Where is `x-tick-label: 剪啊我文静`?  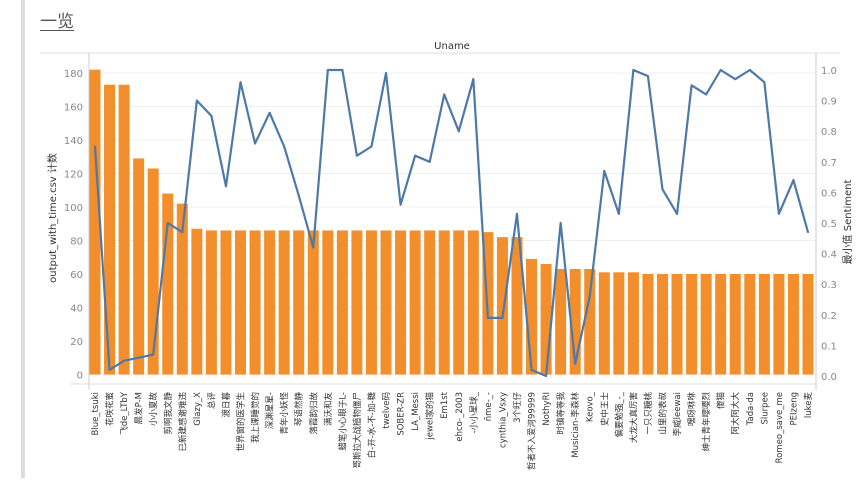 x-tick-label: 剪啊我文静 is located at coordinates (168, 413).